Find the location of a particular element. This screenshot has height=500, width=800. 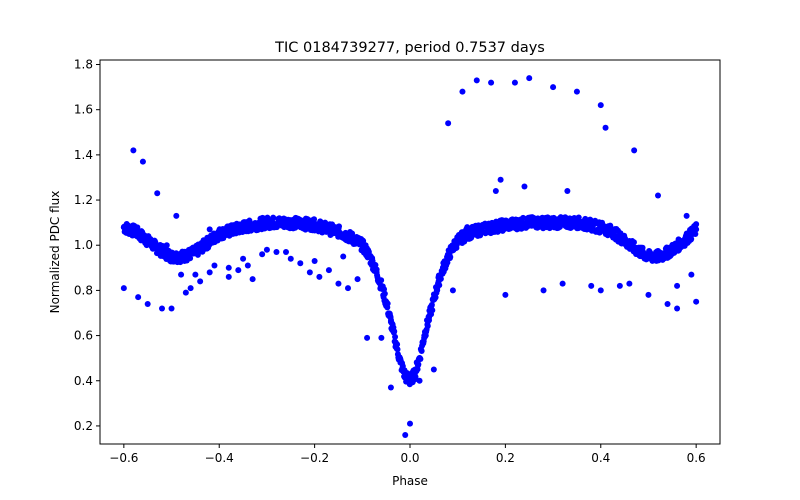

y-tick-label: 0.8 is located at coordinates (83, 290).